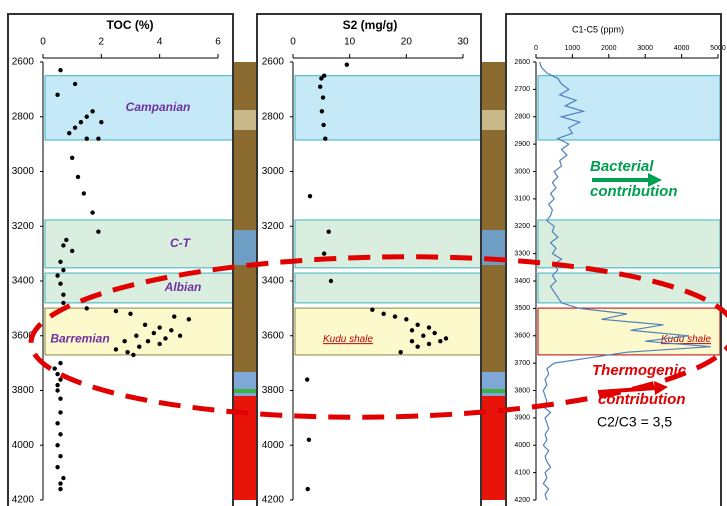 This screenshot has width=727, height=506. Describe the element at coordinates (622, 166) in the screenshot. I see `annotation: Bacterial` at that location.